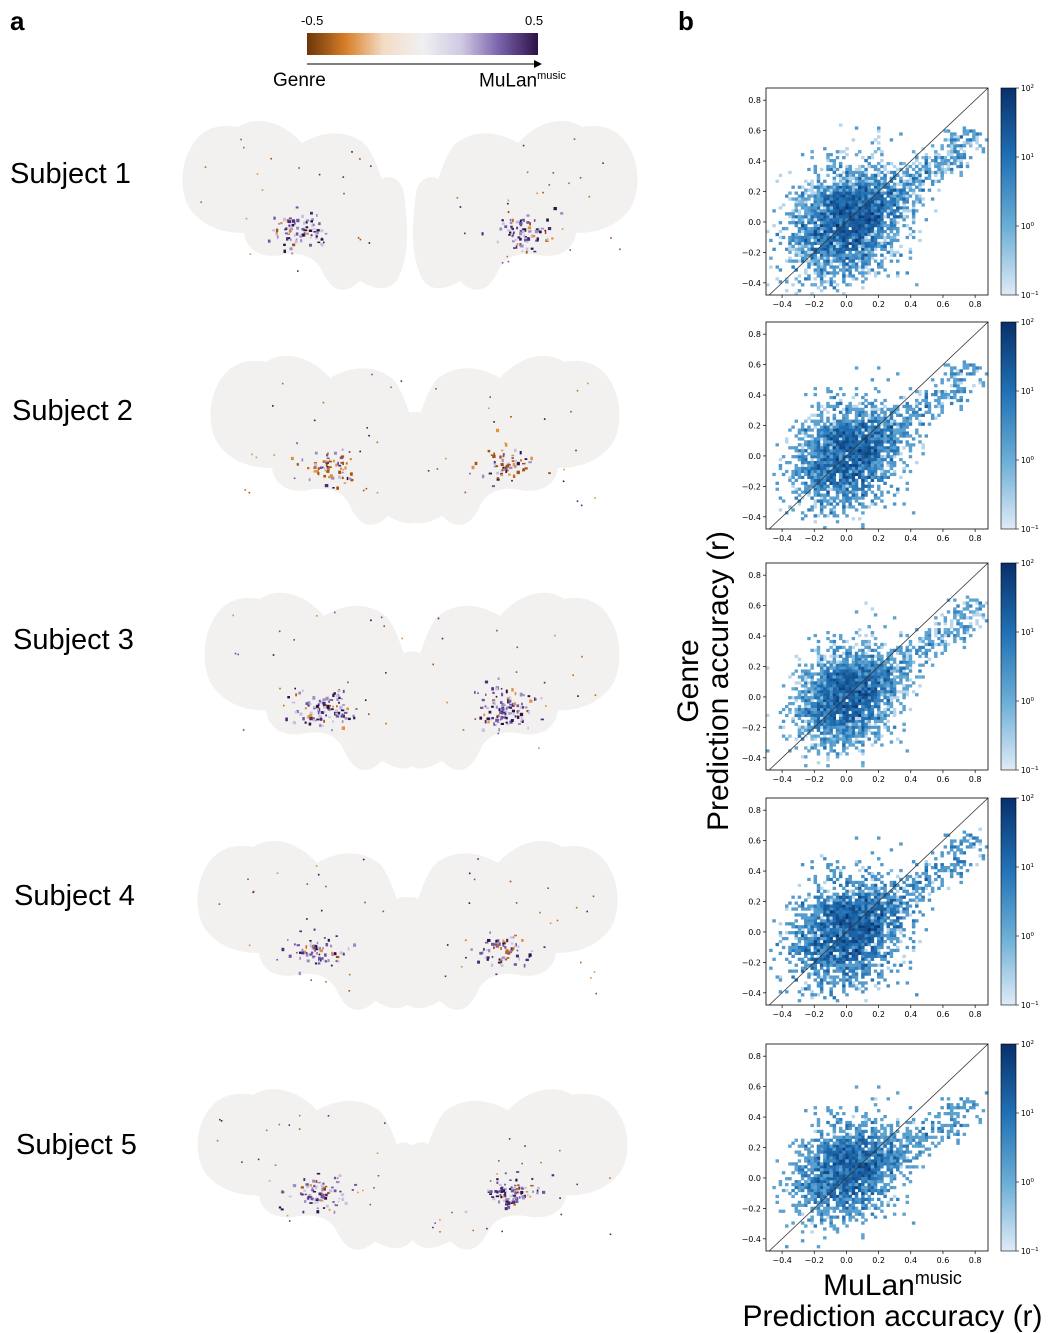 The height and width of the screenshot is (1333, 1060). I want to click on subject-5-flatmap, so click(413, 1169).